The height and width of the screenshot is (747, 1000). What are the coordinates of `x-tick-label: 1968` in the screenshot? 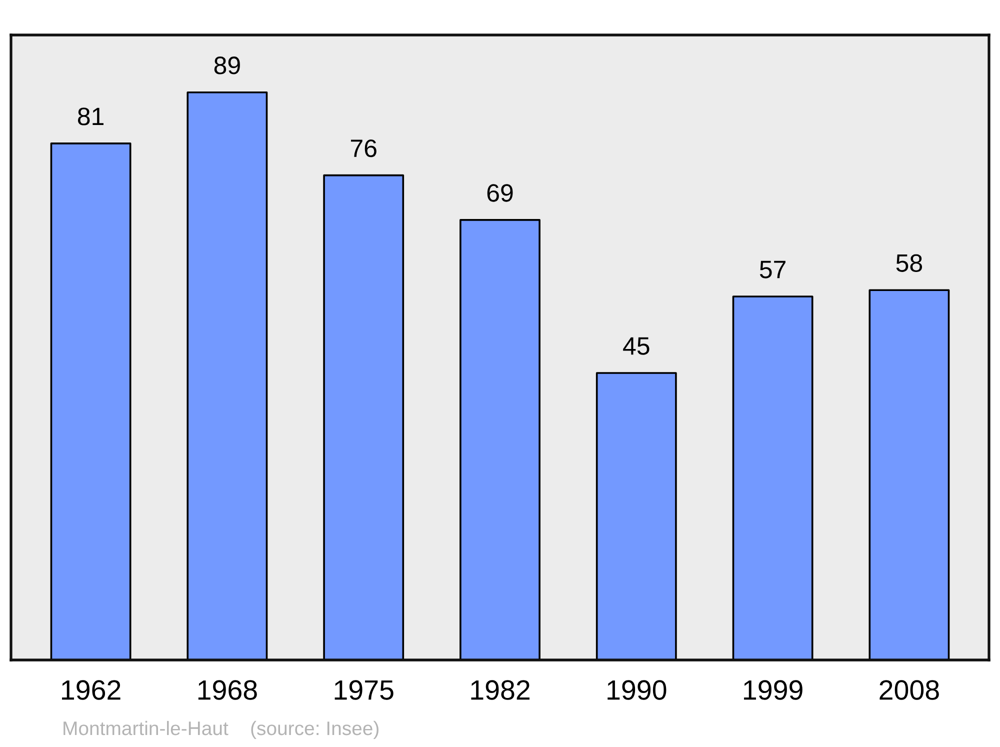 It's located at (227, 690).